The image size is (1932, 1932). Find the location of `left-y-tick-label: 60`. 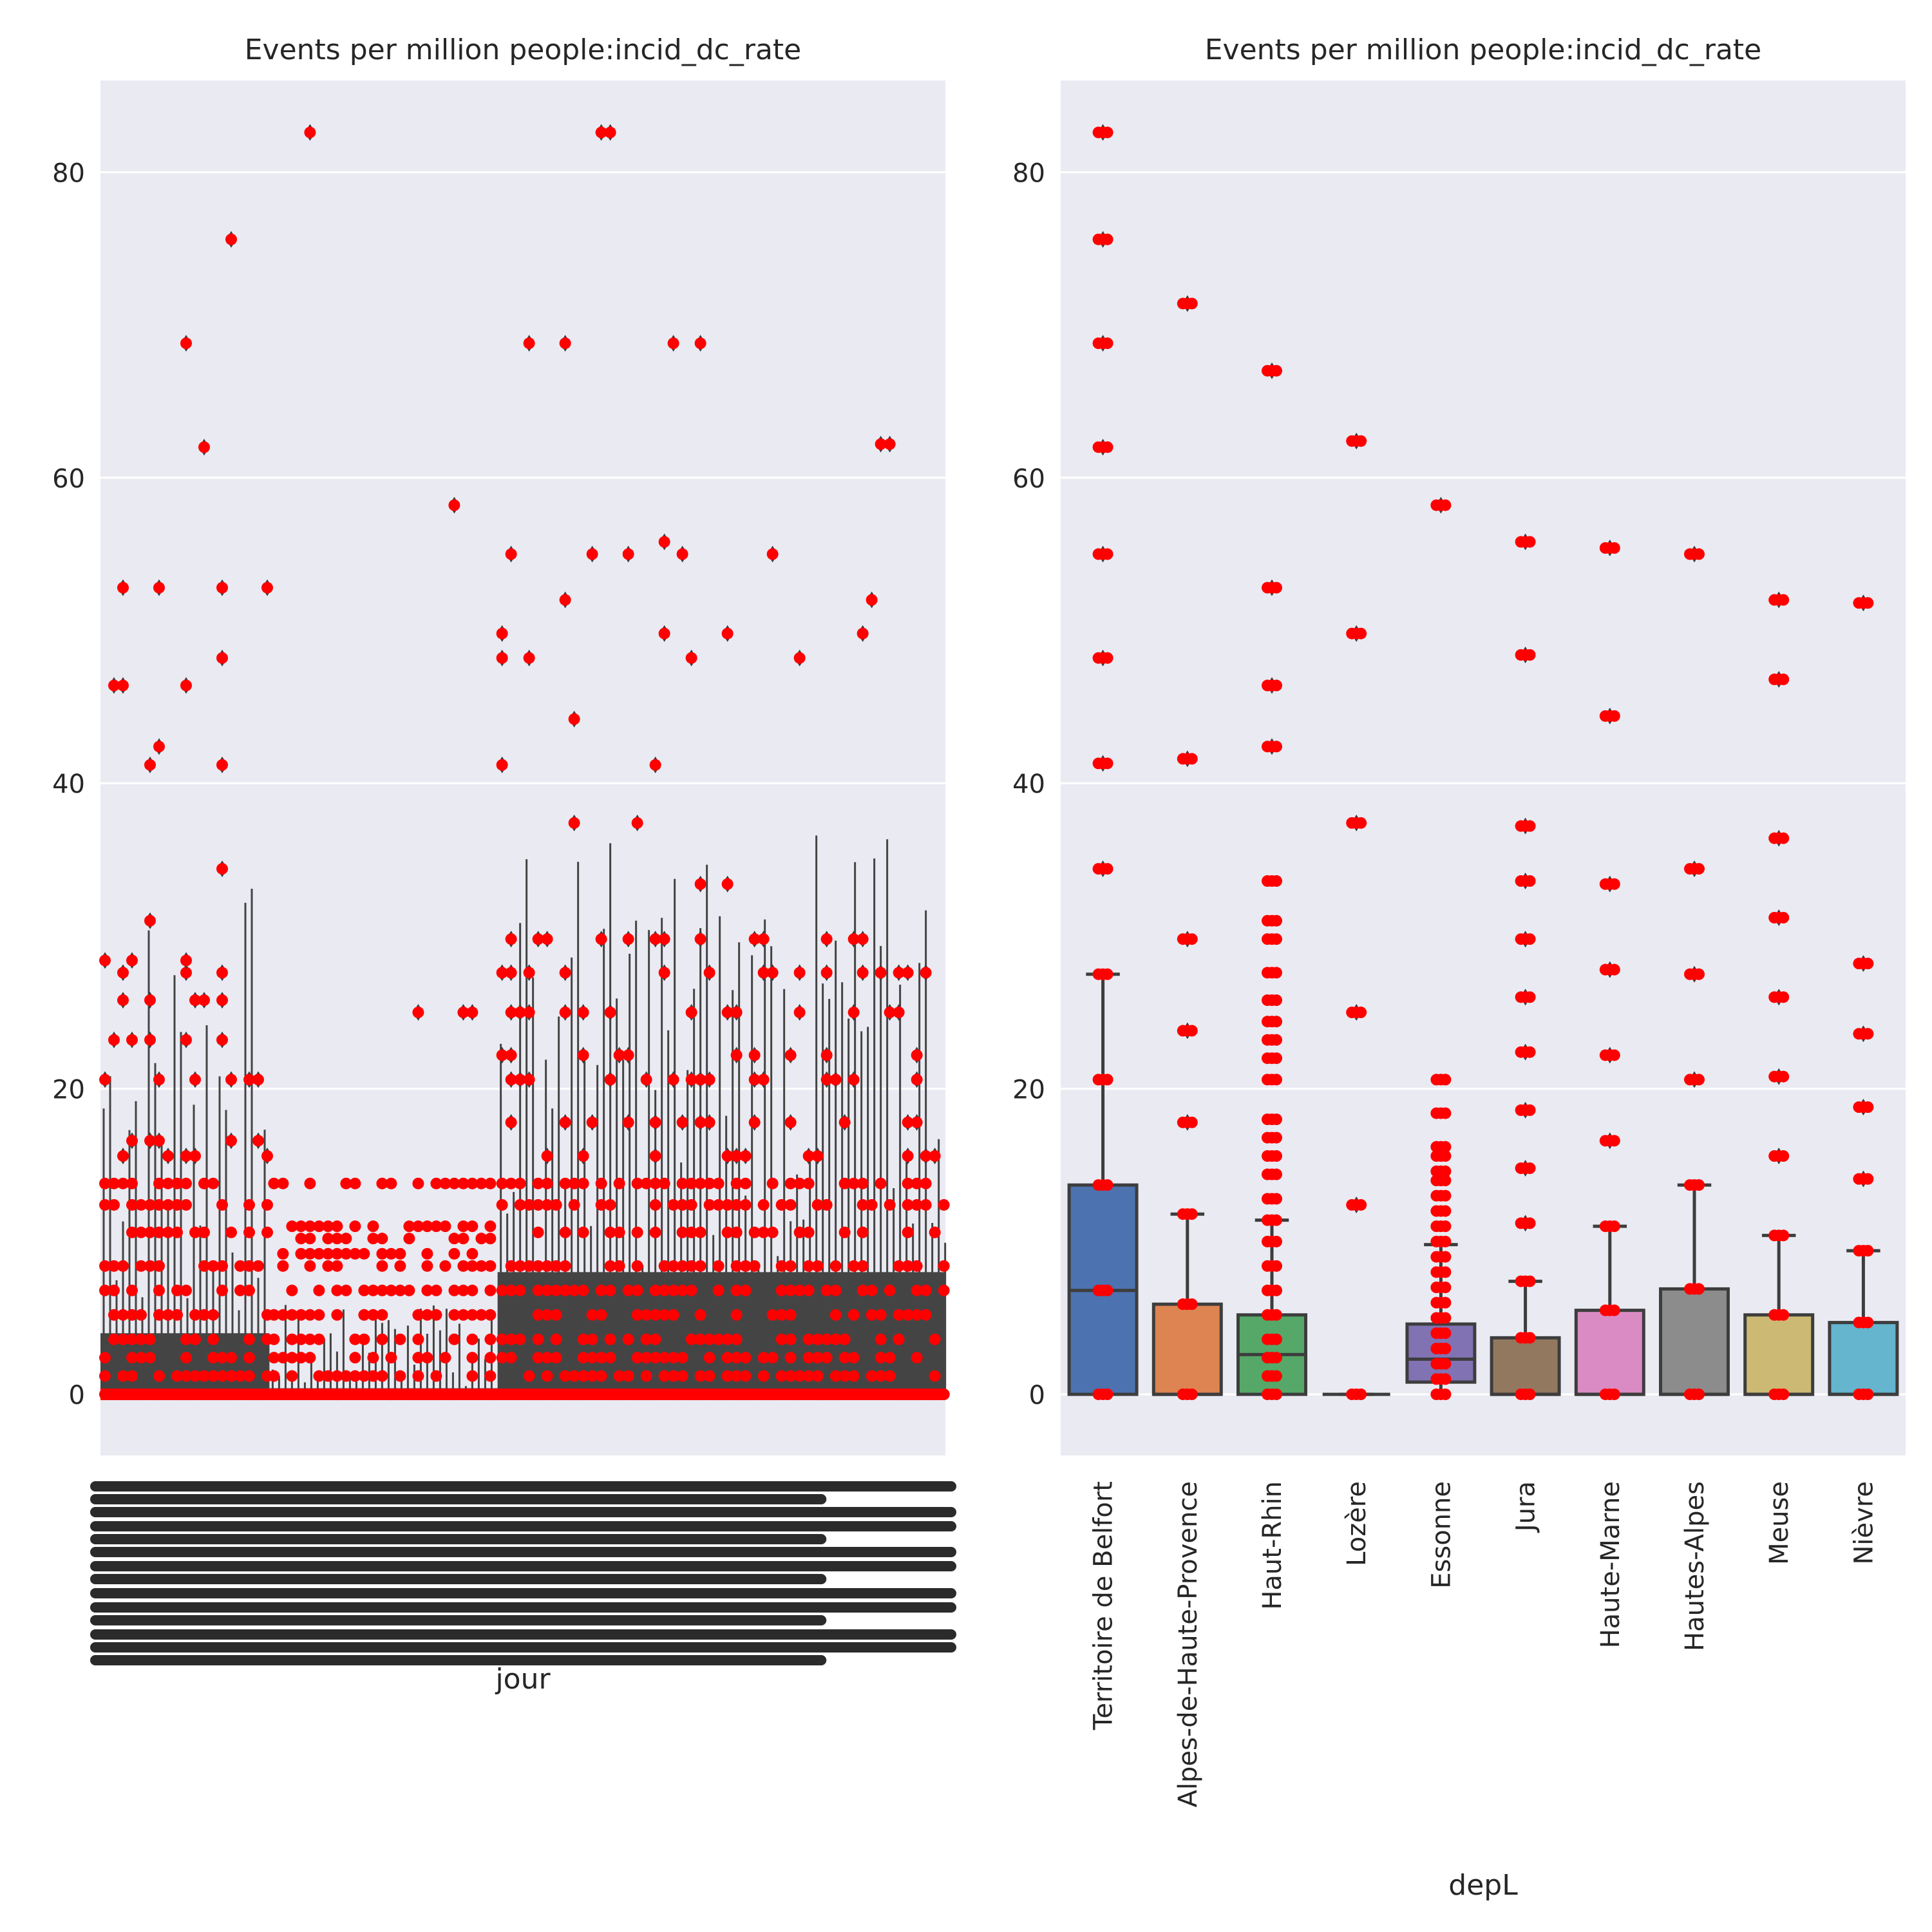

left-y-tick-label: 60 is located at coordinates (68, 479).